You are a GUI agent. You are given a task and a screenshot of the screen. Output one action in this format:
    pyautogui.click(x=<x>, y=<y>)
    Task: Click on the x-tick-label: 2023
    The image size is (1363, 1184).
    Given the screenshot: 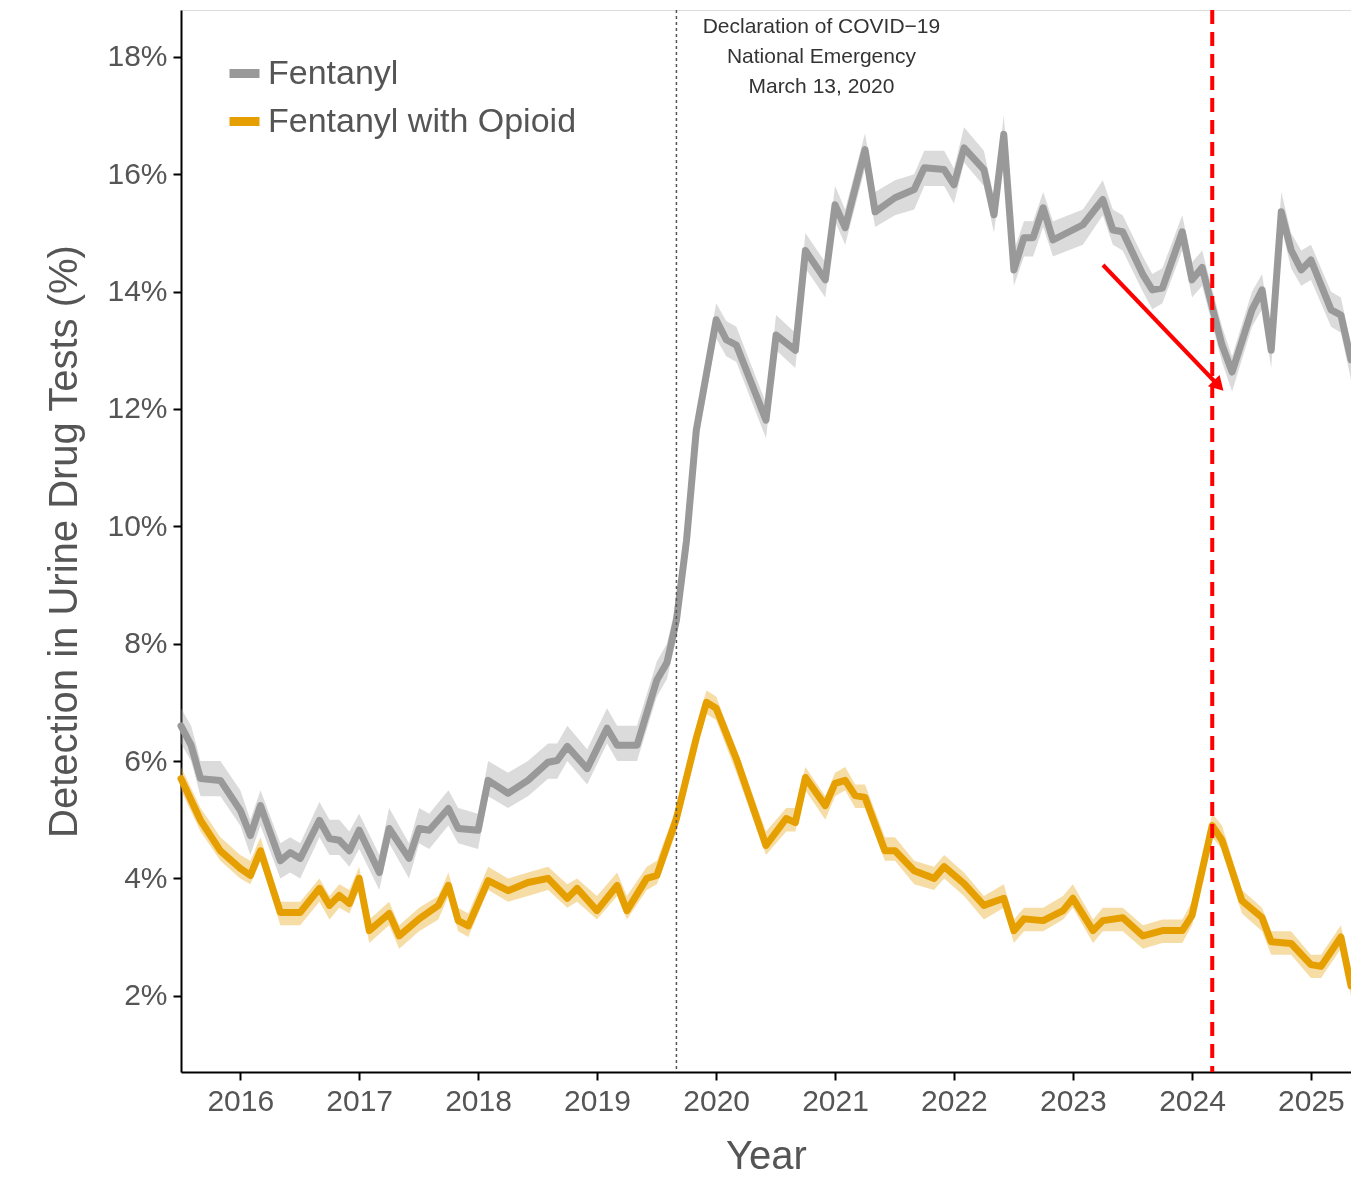 What is the action you would take?
    pyautogui.click(x=1073, y=1100)
    